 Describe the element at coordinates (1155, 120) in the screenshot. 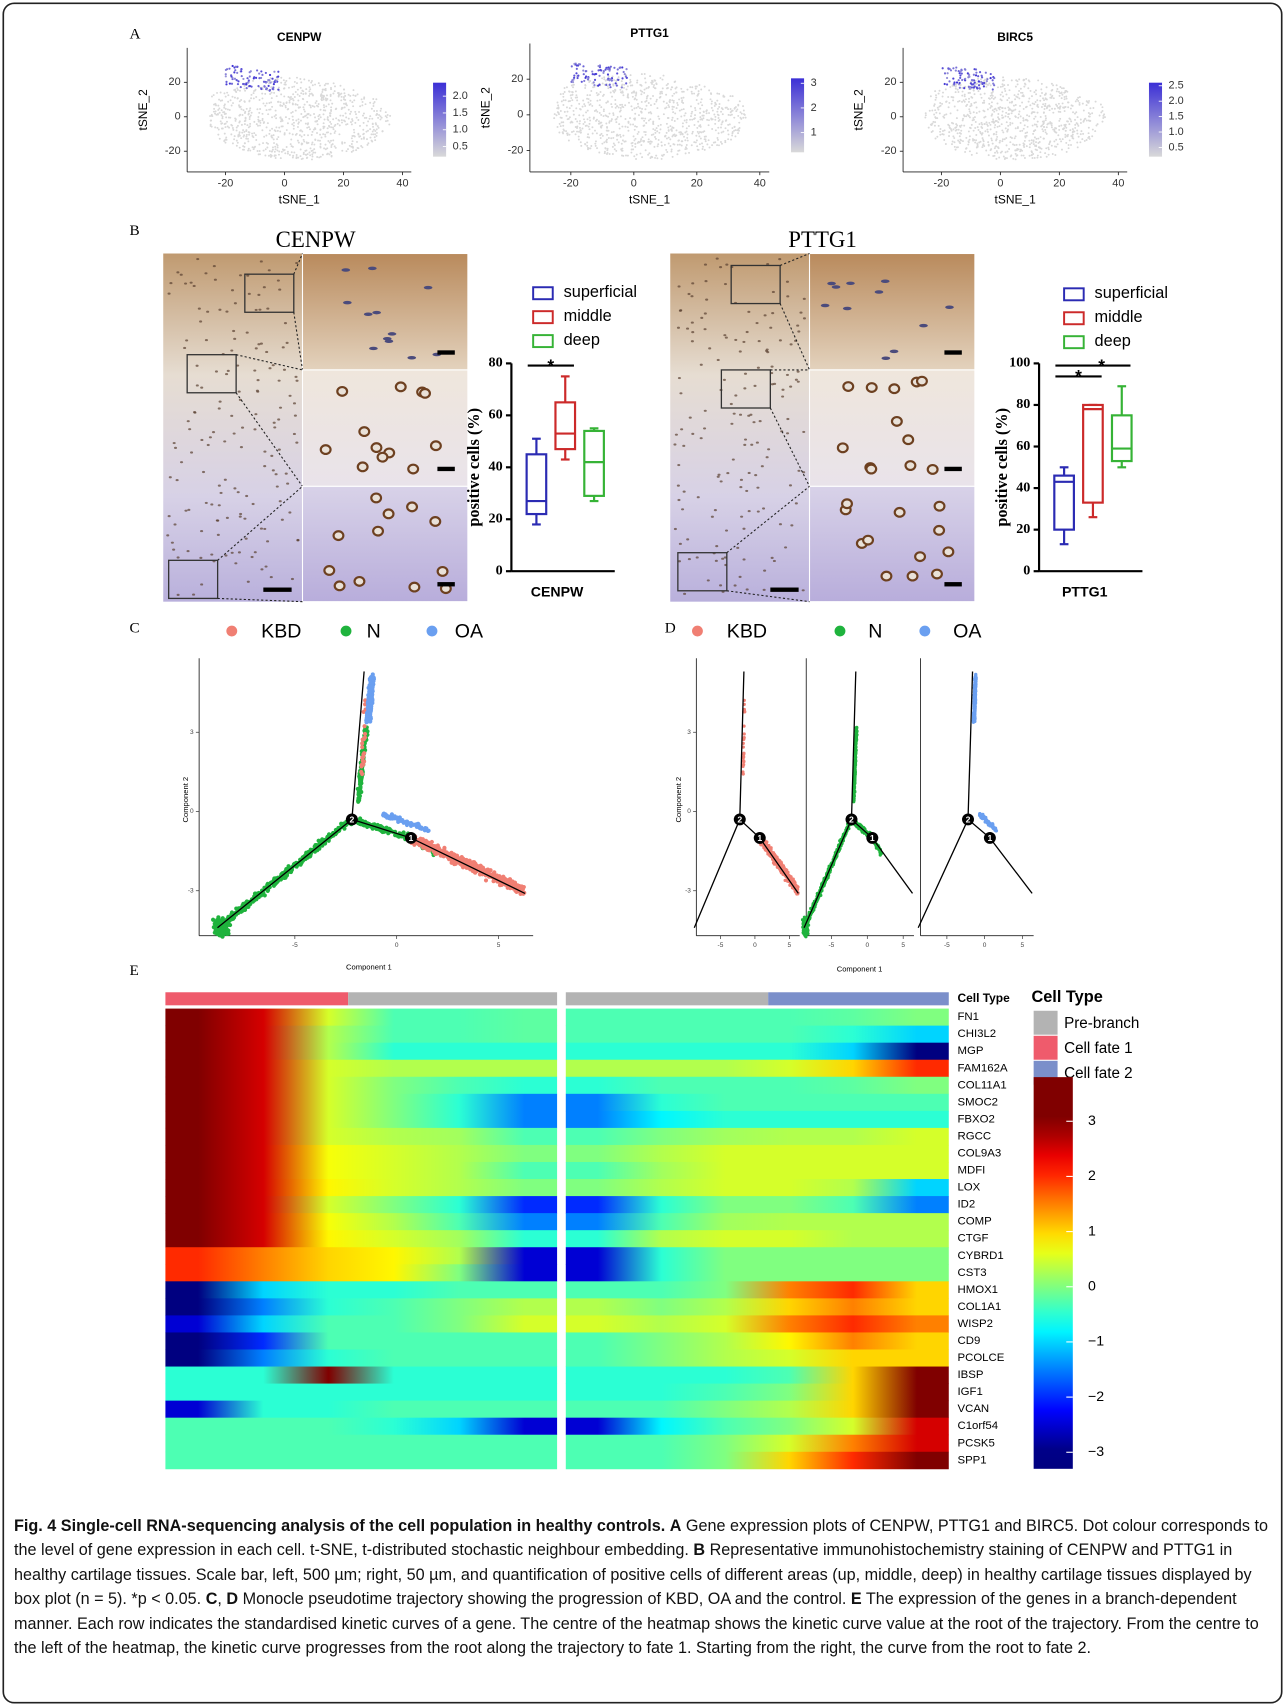

I see `colorbar` at that location.